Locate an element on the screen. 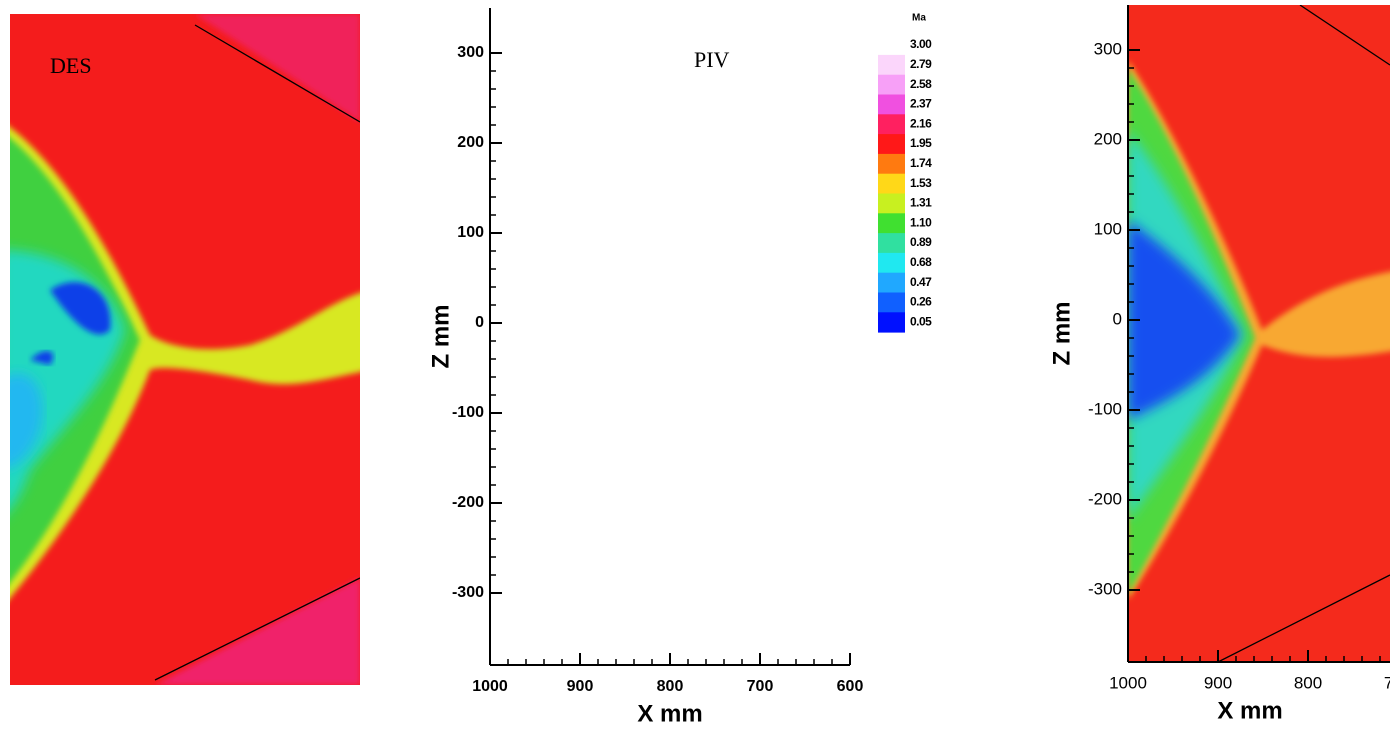  colorbar-title: Ma is located at coordinates (919, 18).